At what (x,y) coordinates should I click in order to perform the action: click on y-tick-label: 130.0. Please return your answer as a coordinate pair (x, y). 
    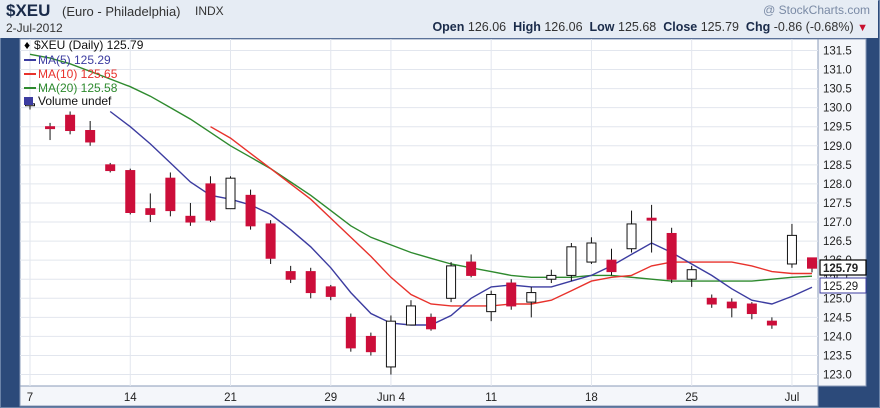
    Looking at the image, I should click on (837, 109).